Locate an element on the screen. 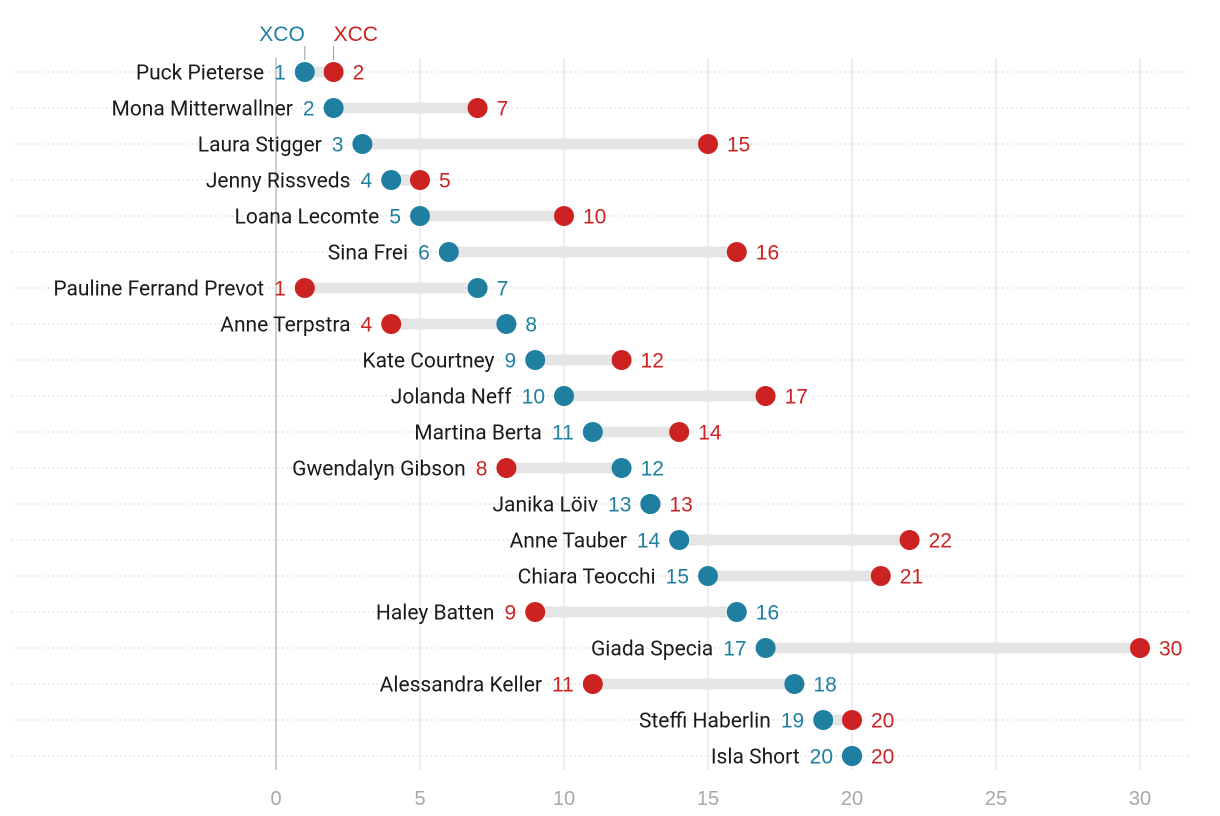  row: 14 22 Anne Tauber is located at coordinates (600, 542).